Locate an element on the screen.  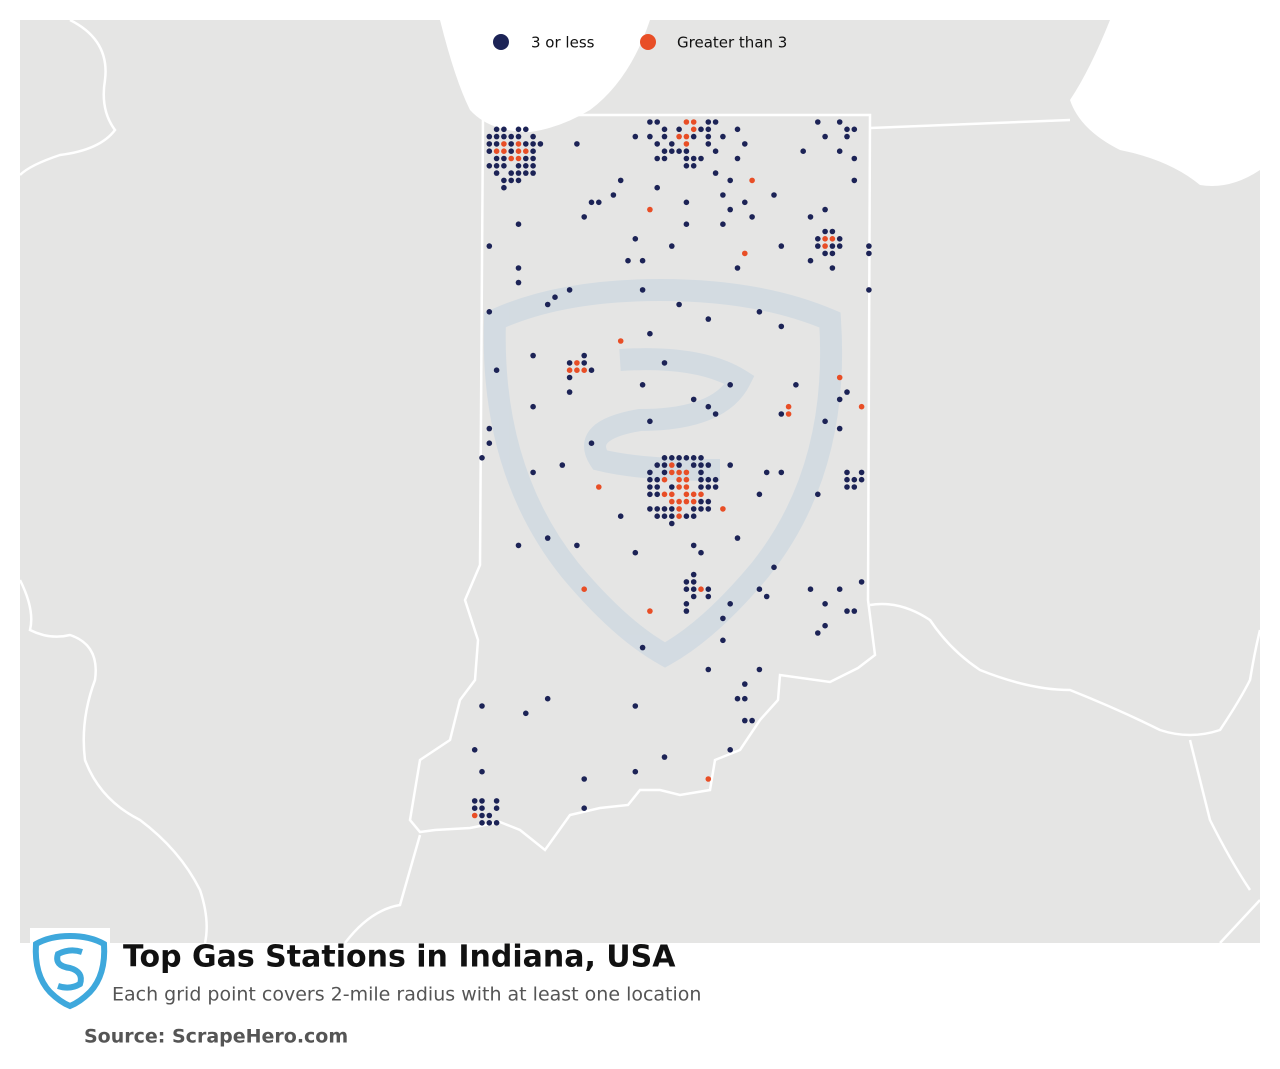
legend: 3 or less Greater than 3 is located at coordinates (640, 43).